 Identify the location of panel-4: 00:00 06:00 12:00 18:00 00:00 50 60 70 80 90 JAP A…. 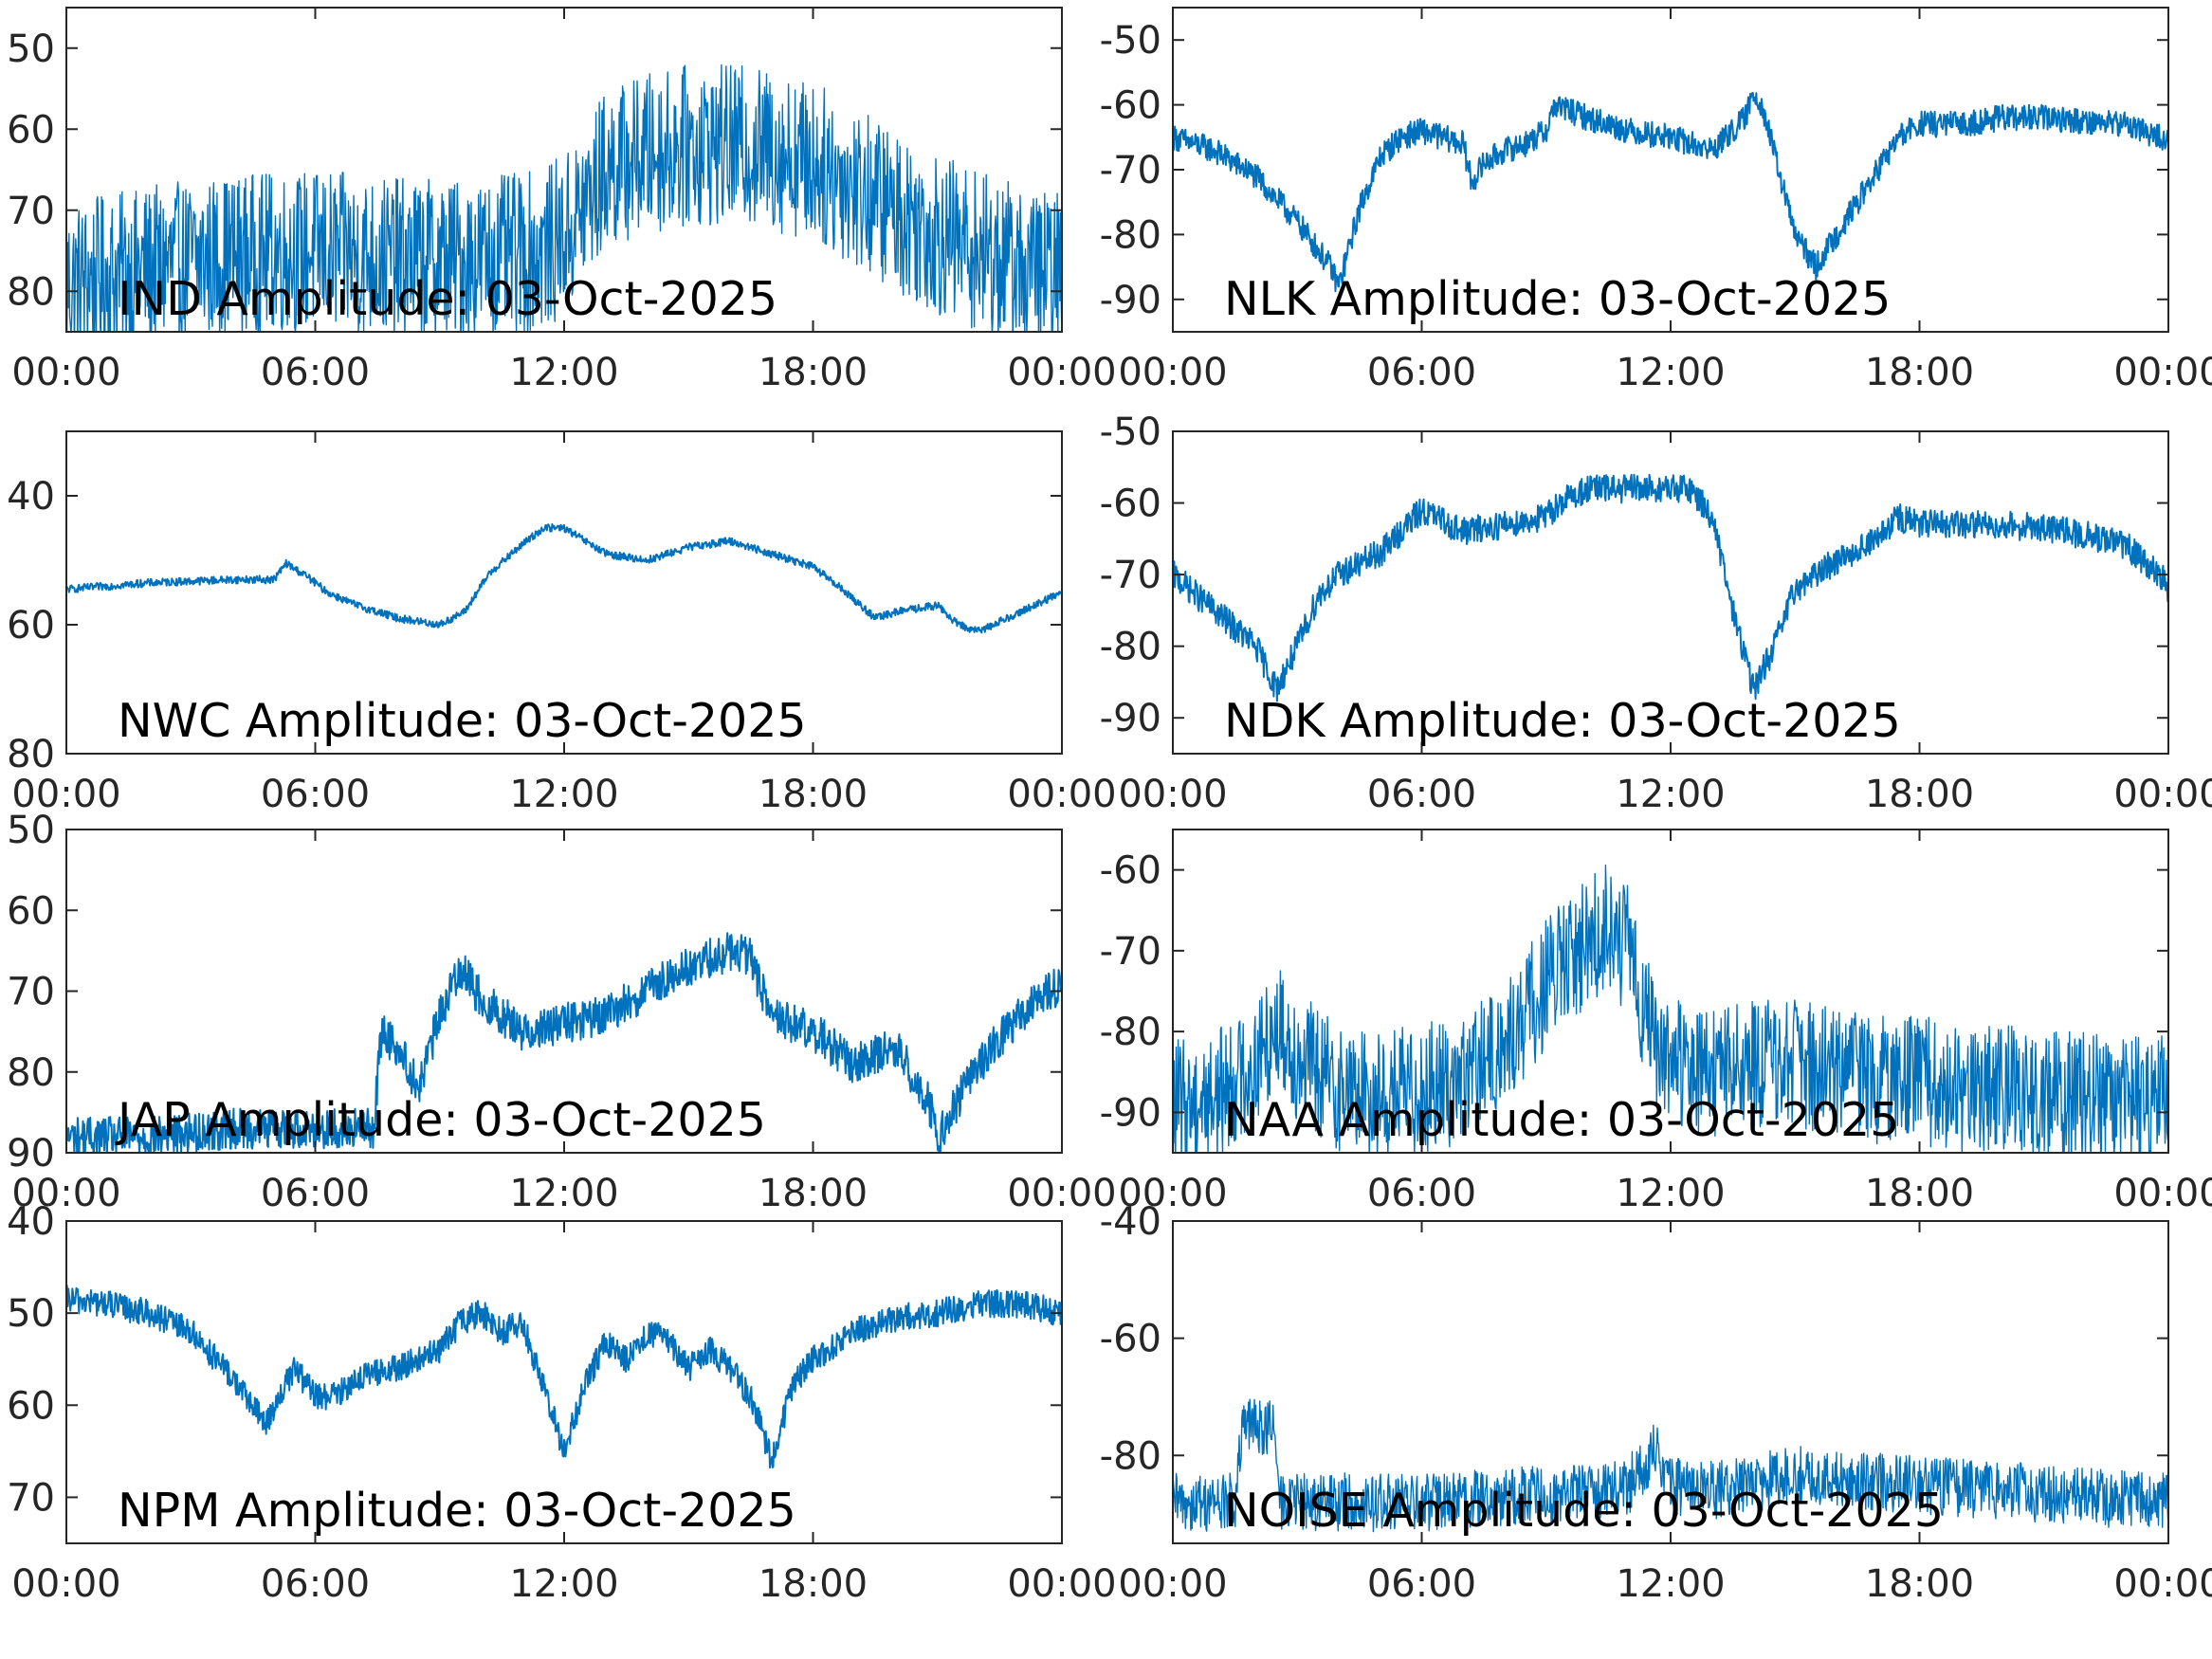
(562, 1012).